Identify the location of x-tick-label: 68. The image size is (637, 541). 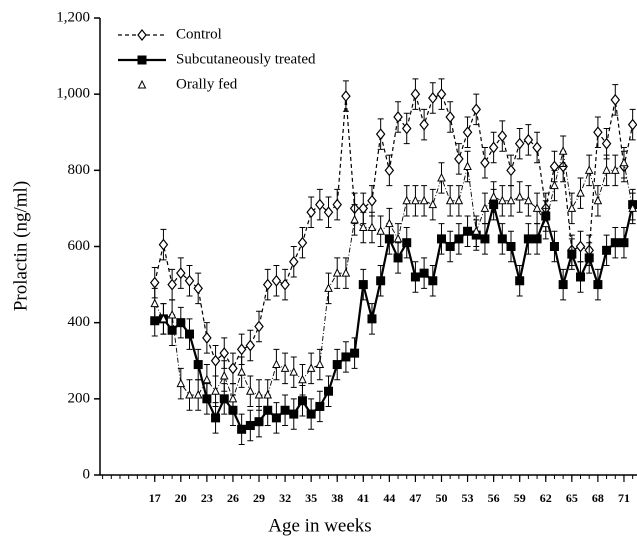
(598, 498).